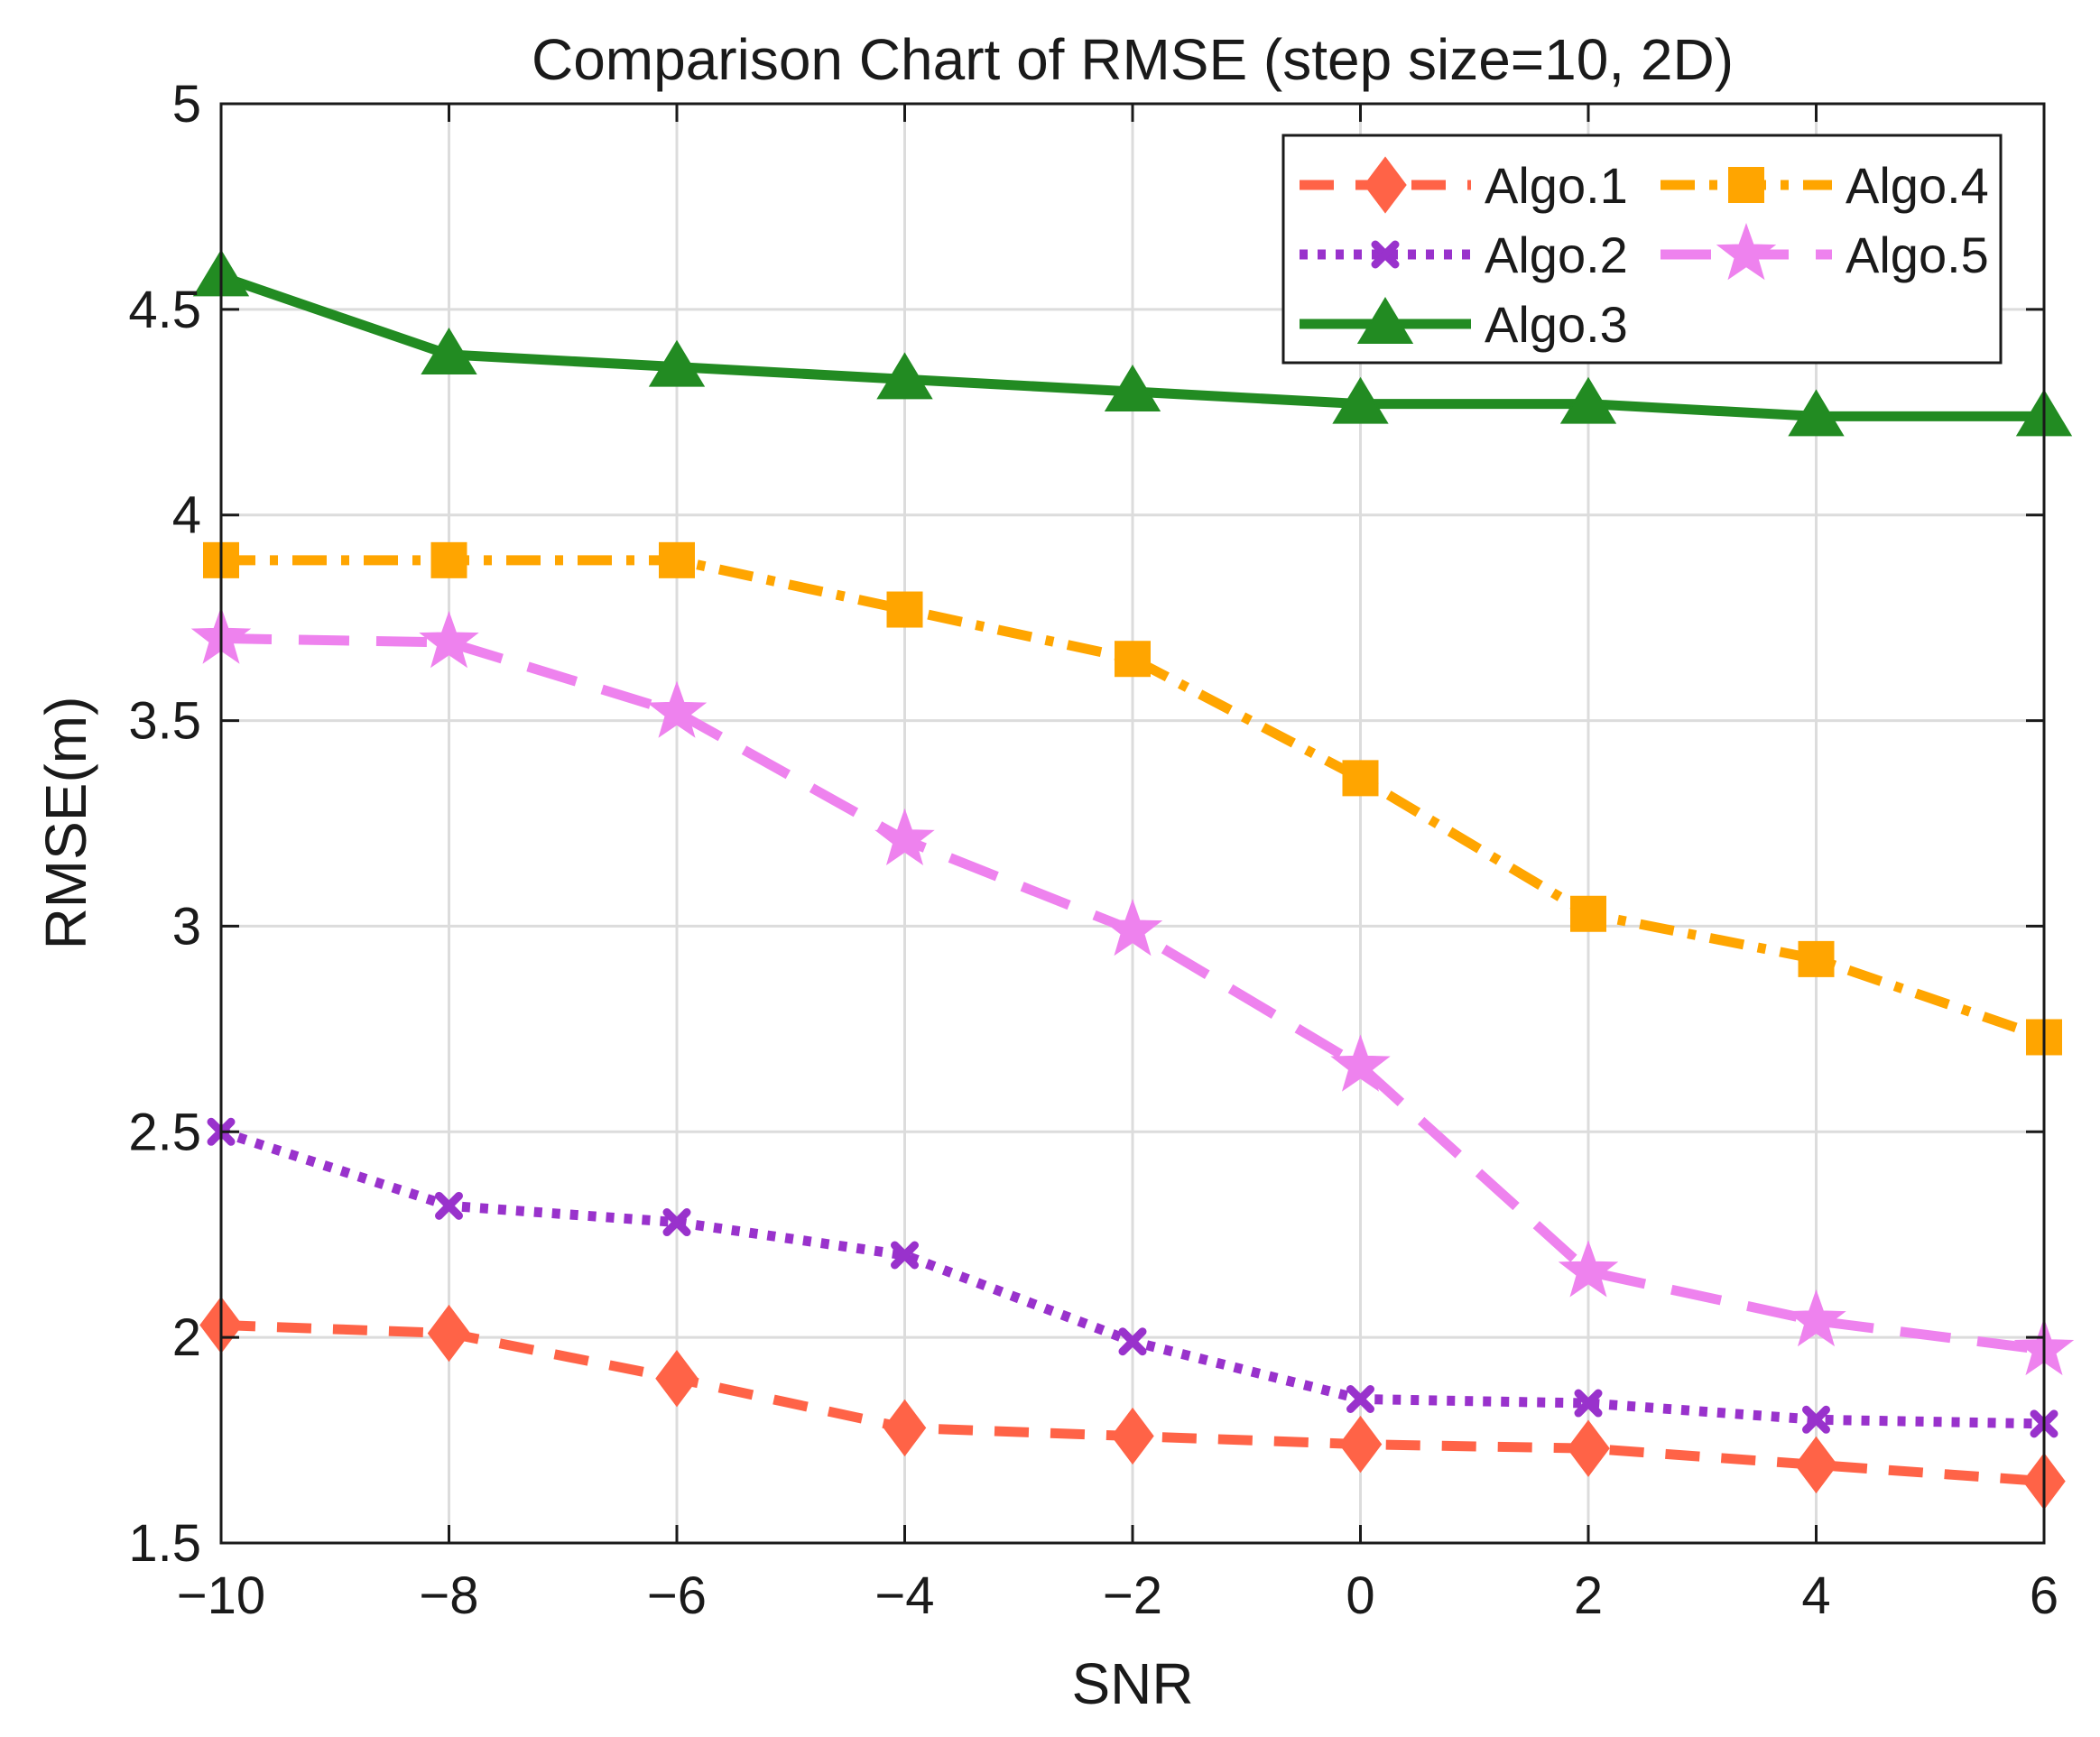 The width and height of the screenshot is (2100, 1737). I want to click on x-tick-label: −6, so click(677, 1595).